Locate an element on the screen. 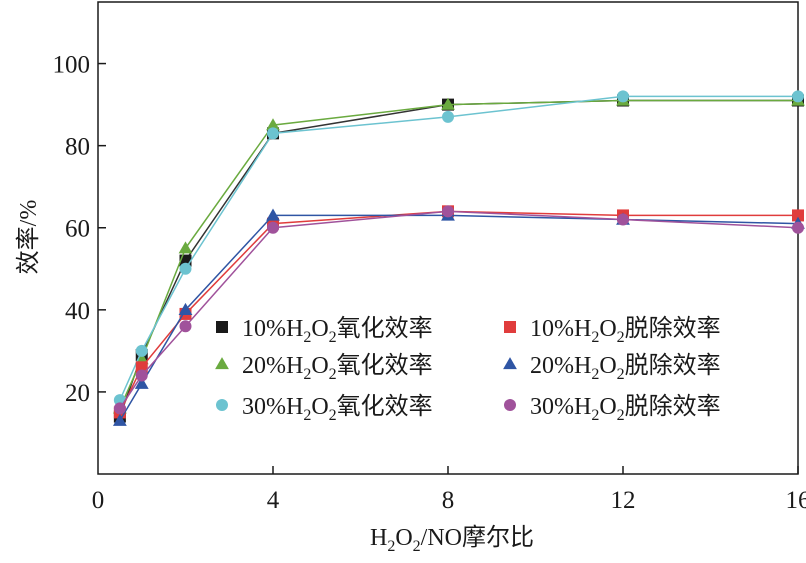  legend-item: 10%H2O2氧化效率 is located at coordinates (324, 330).